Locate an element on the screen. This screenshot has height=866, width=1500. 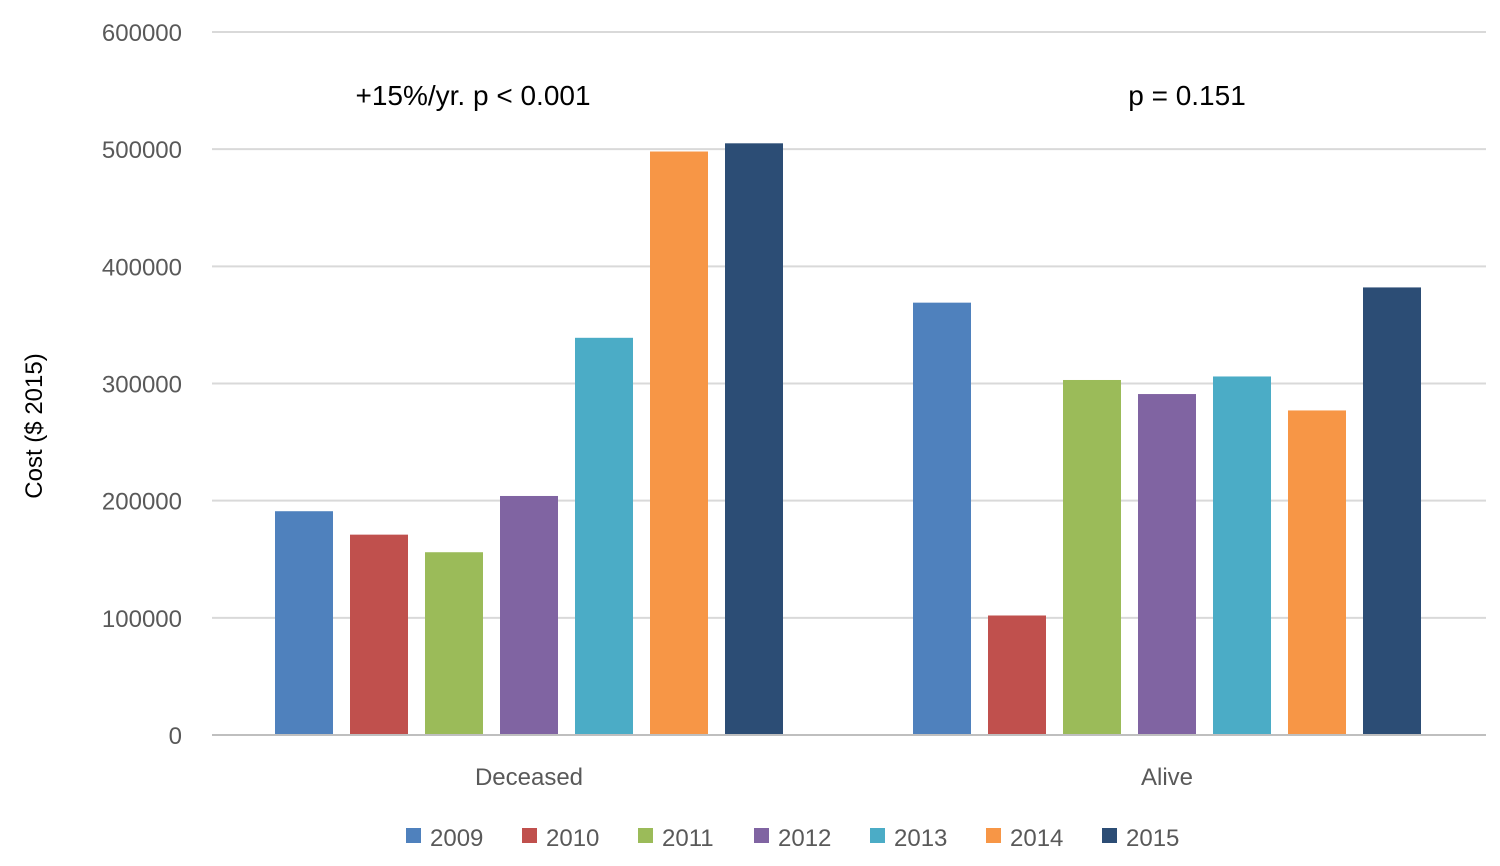
y-tick-label: 500000 is located at coordinates (142, 150).